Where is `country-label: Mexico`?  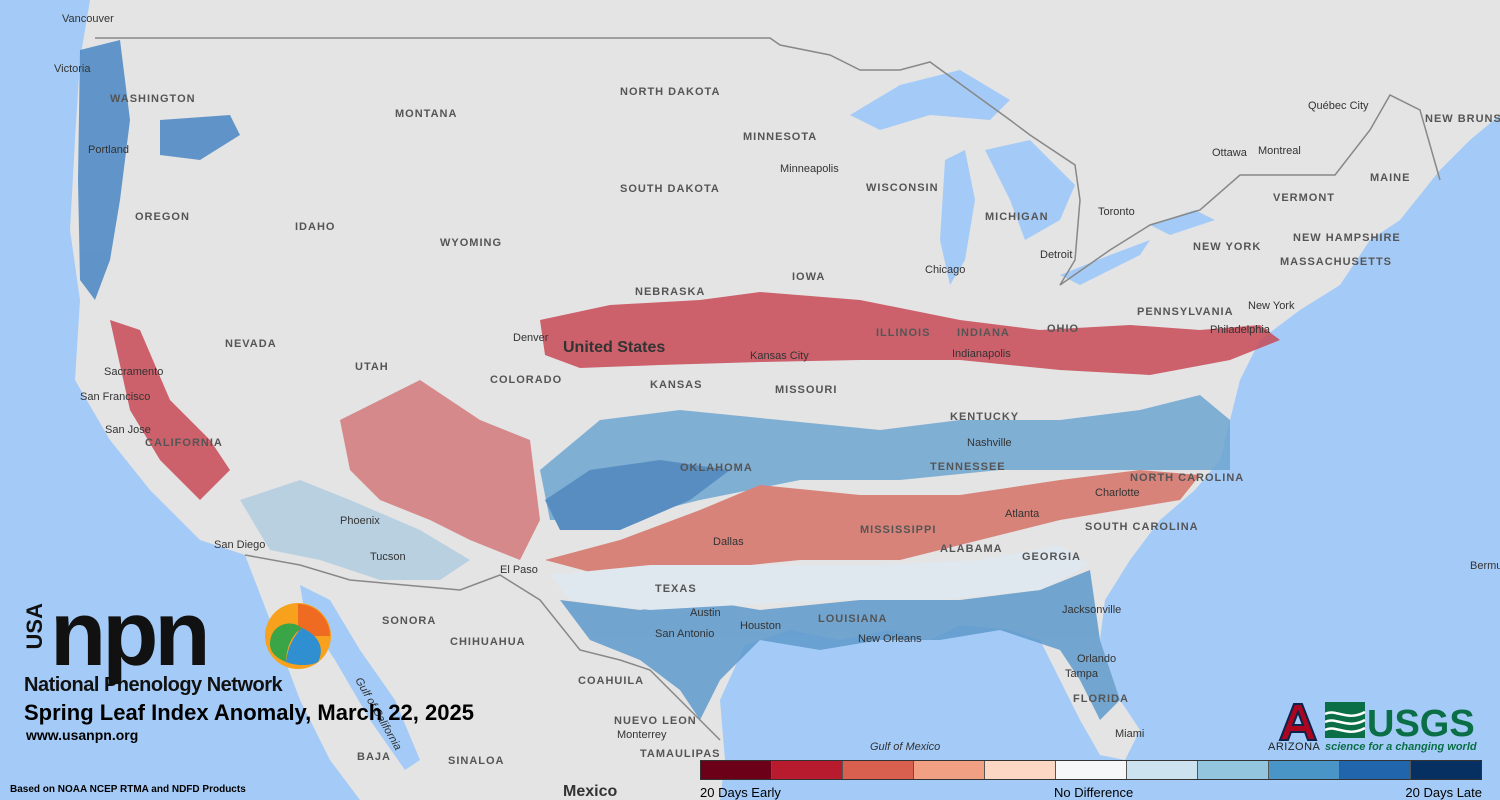 country-label: Mexico is located at coordinates (590, 791).